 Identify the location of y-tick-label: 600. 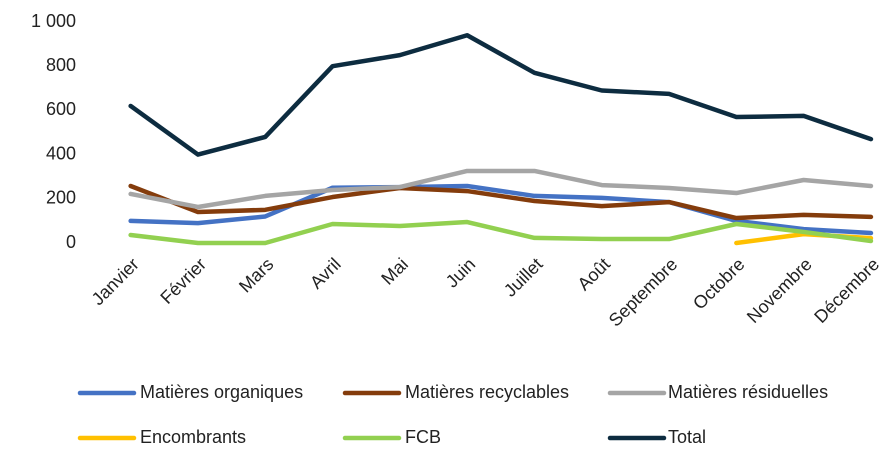
(61, 109).